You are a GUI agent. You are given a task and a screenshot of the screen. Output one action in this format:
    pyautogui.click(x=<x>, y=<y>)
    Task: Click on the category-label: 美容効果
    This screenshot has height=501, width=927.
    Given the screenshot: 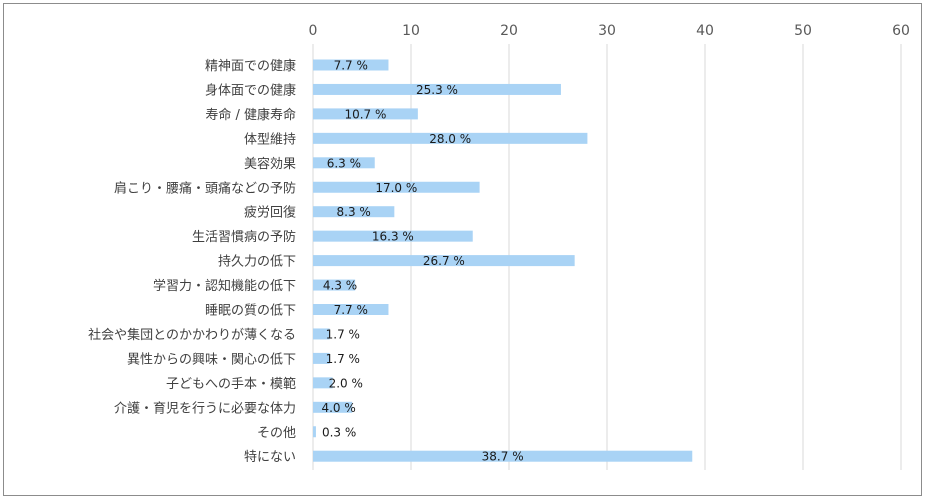 What is the action you would take?
    pyautogui.click(x=270, y=164)
    